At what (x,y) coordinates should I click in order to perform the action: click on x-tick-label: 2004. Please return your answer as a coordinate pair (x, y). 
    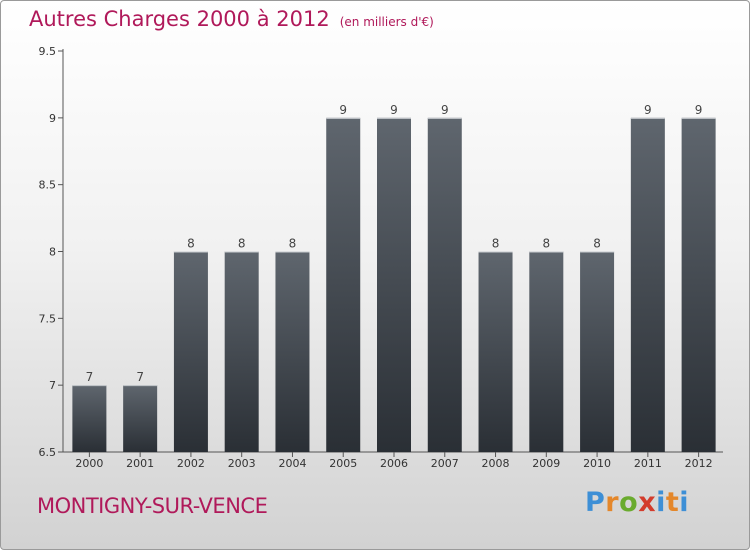
    Looking at the image, I should click on (292, 463).